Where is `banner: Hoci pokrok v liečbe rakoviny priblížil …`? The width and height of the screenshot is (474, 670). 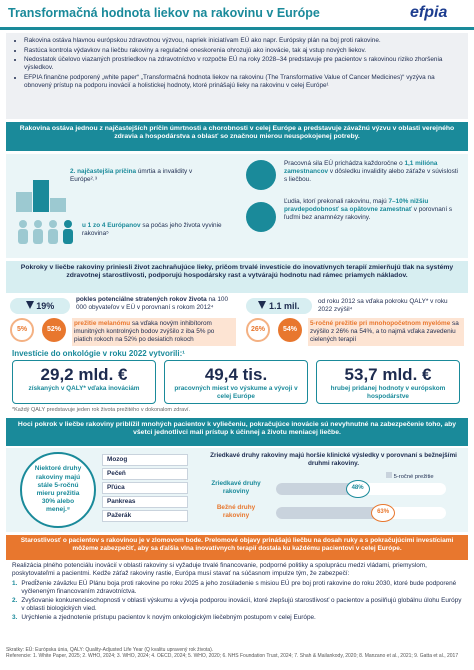 banner: Hoci pokrok v liečbe rakoviny priblížil … is located at coordinates (237, 432).